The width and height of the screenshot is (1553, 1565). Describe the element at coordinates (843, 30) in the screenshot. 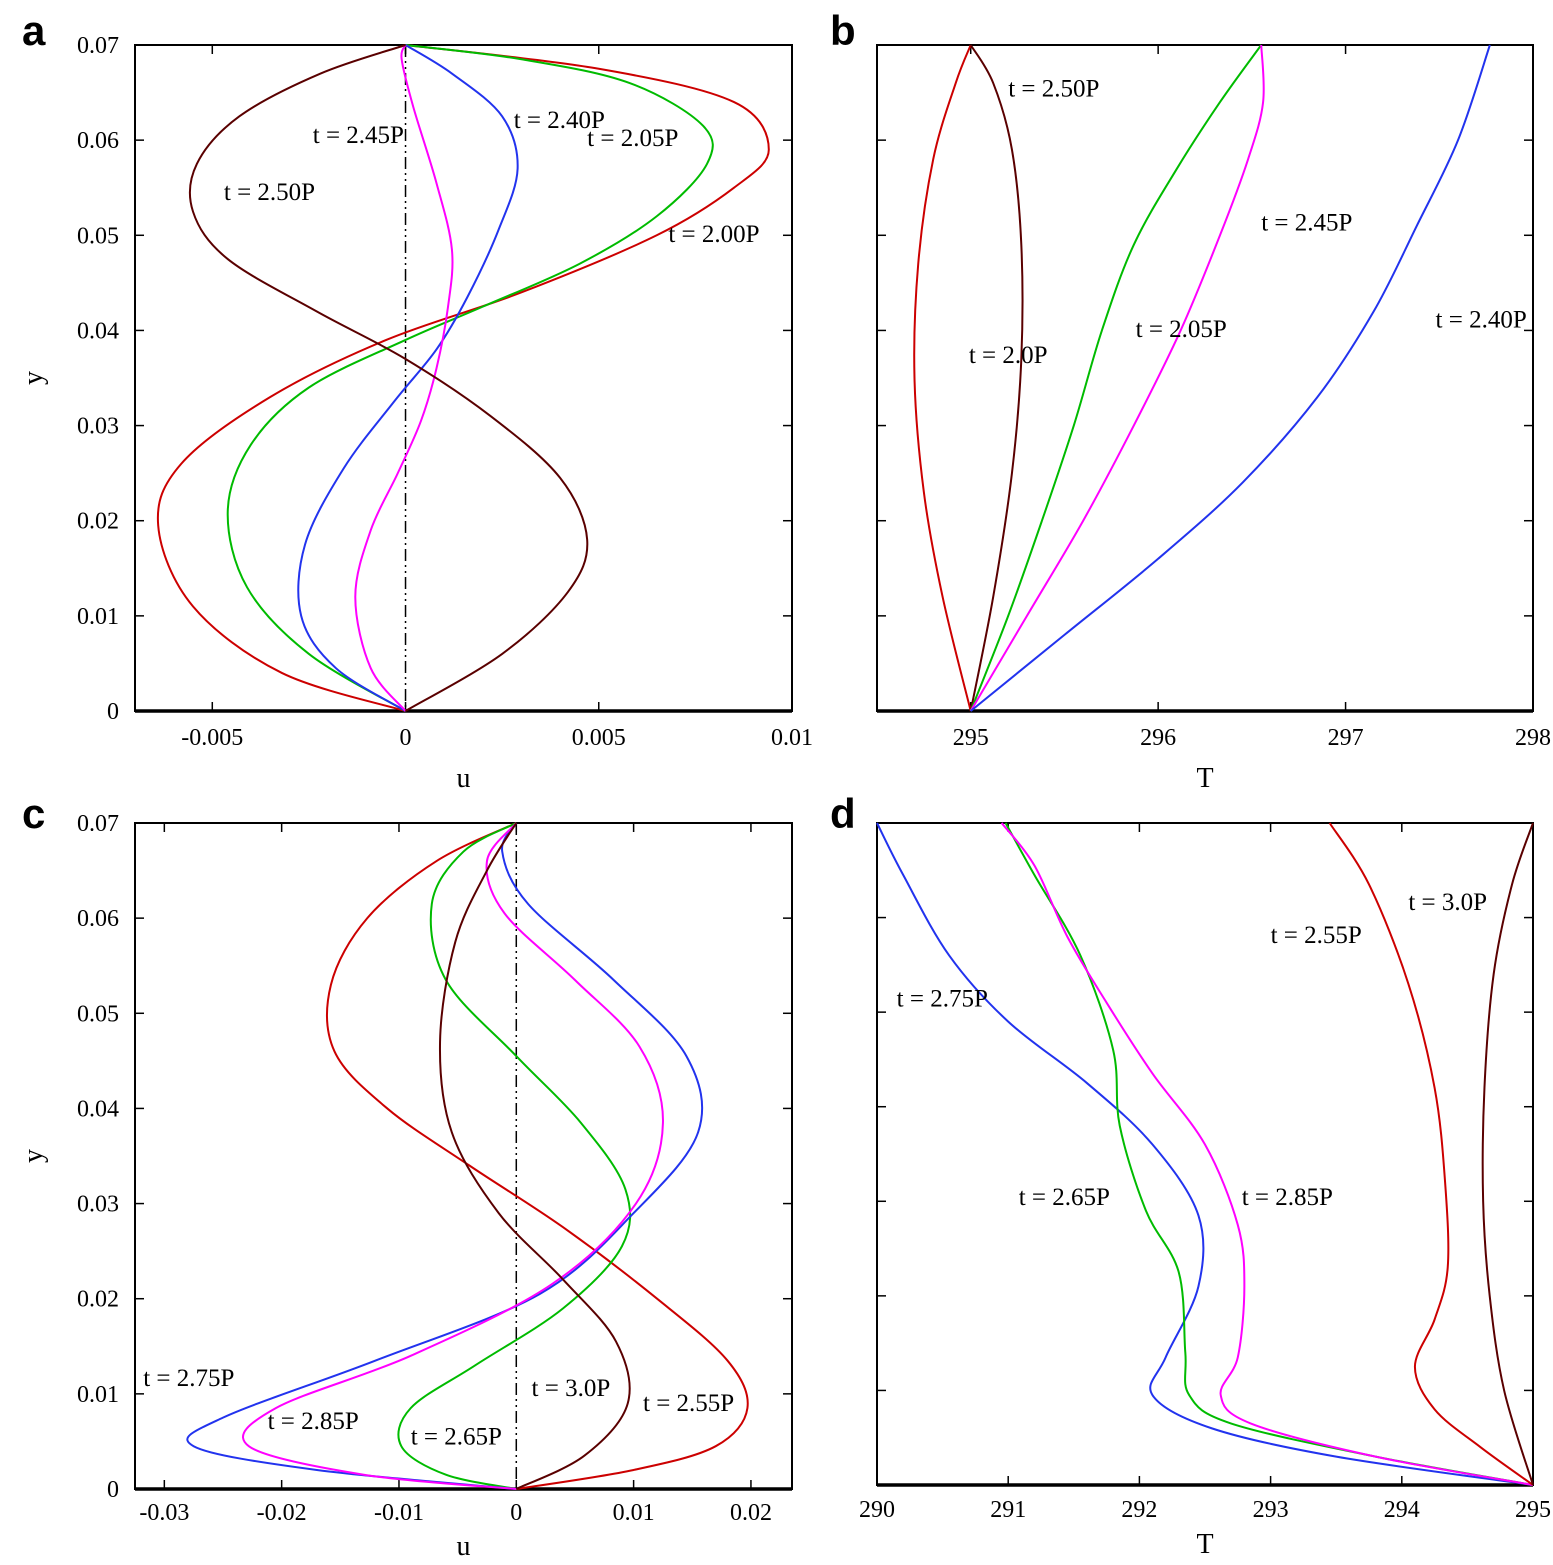

I see `panel-letter: b` at that location.